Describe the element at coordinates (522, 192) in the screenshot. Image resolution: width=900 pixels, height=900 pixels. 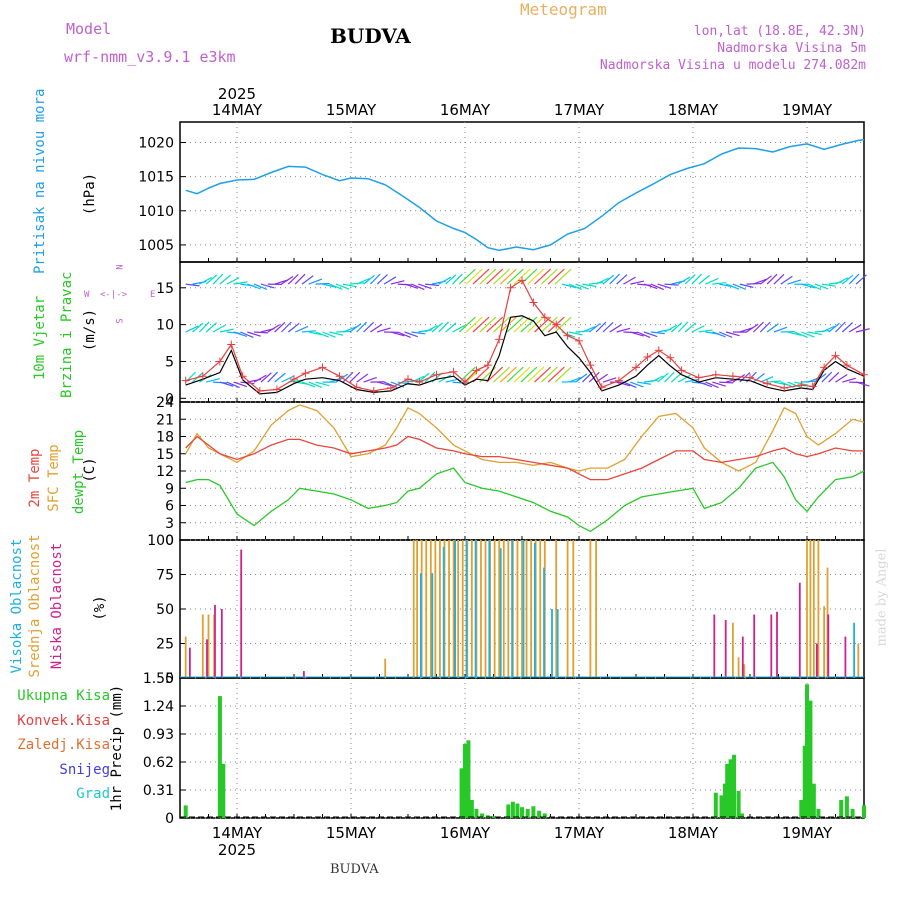
I see `panel-frame-pressure` at that location.